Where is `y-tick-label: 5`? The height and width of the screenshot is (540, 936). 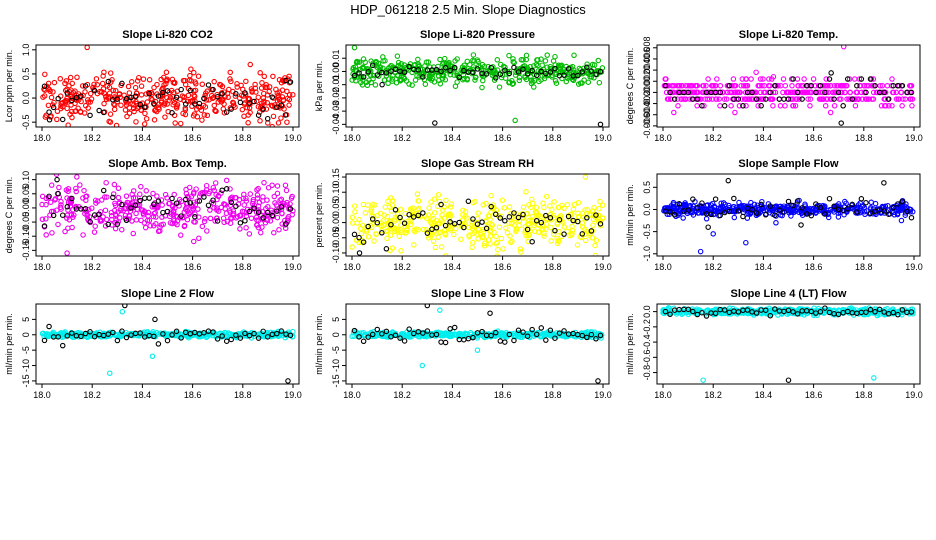
y-tick-label: 5 is located at coordinates (26, 319).